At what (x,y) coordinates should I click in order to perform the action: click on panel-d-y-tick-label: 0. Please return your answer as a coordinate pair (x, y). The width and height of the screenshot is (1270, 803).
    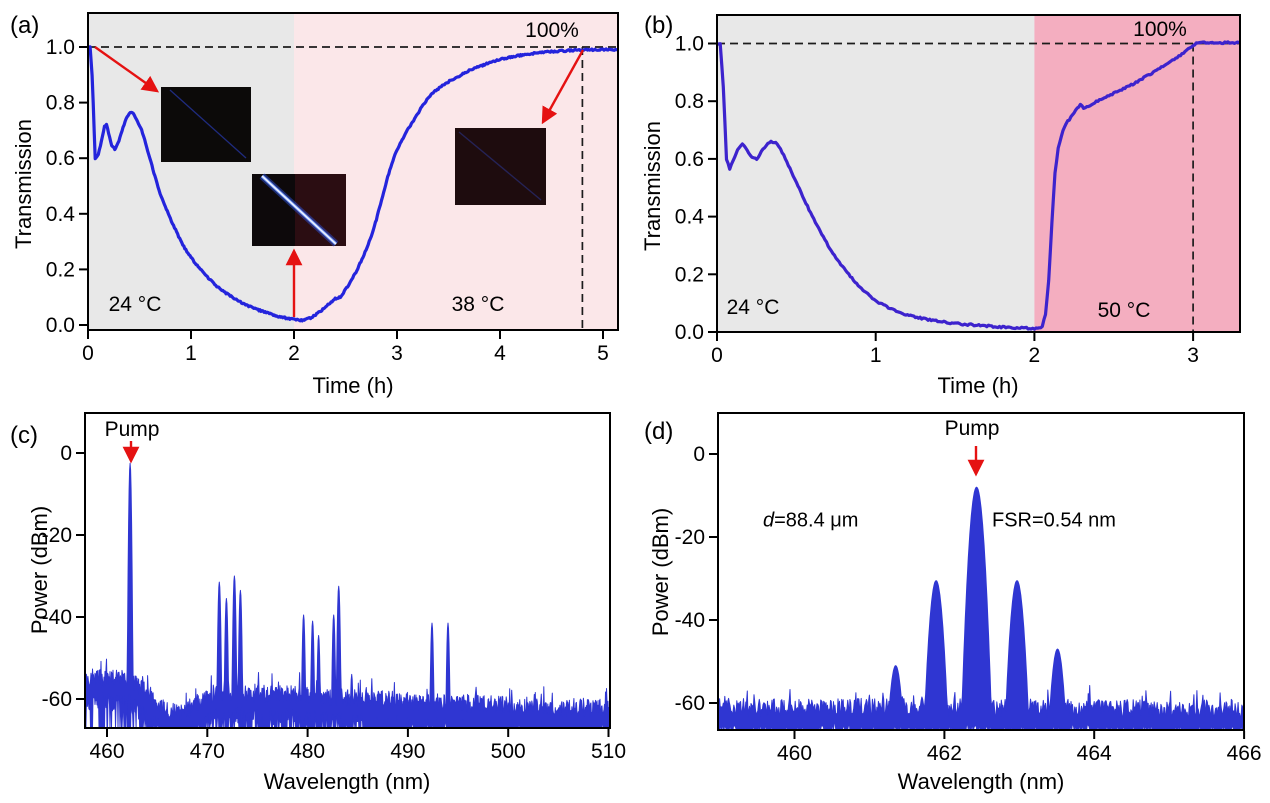
    Looking at the image, I should click on (699, 454).